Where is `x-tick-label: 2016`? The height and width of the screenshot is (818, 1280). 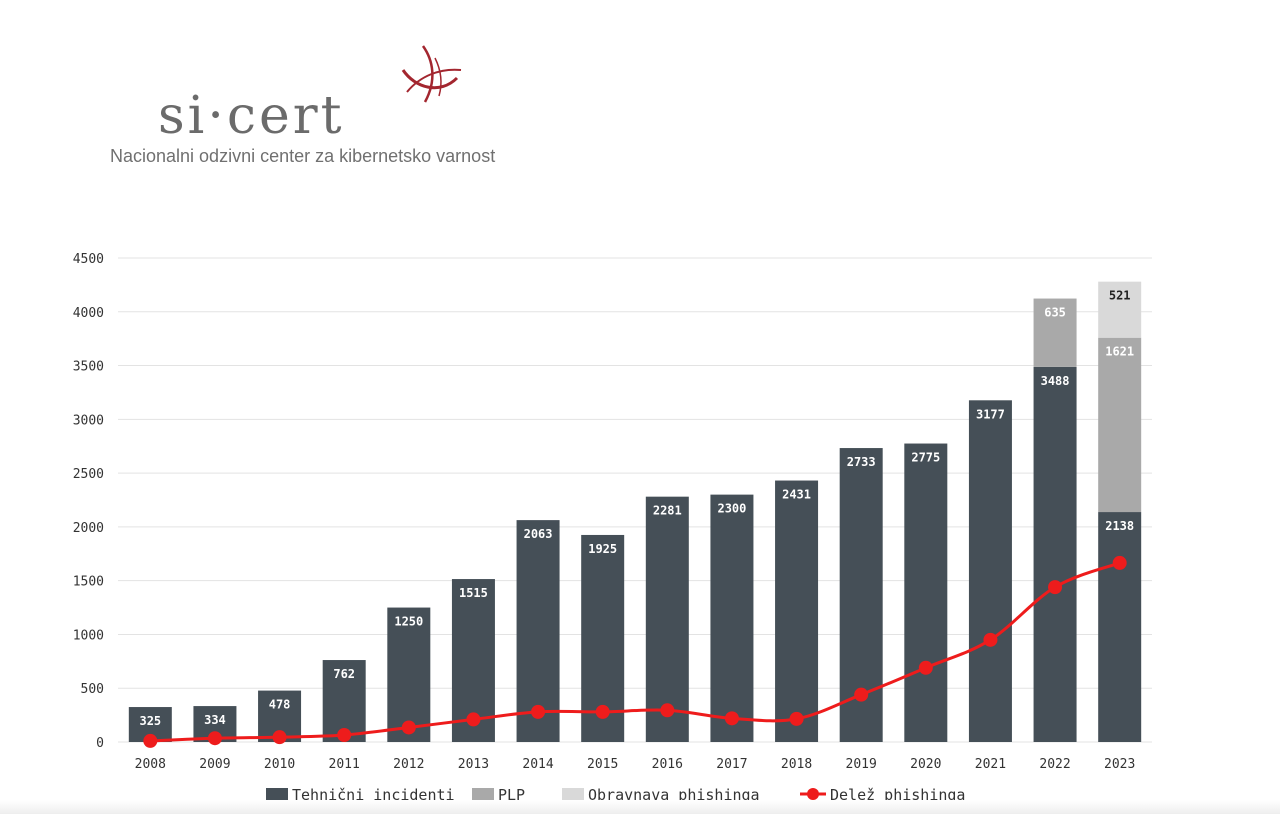
x-tick-label: 2016 is located at coordinates (667, 764).